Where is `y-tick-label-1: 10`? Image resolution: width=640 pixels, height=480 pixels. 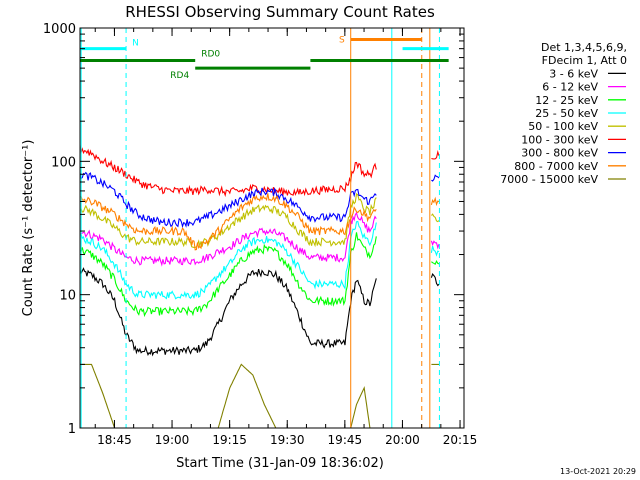 y-tick-label-1: 10 is located at coordinates (67, 296).